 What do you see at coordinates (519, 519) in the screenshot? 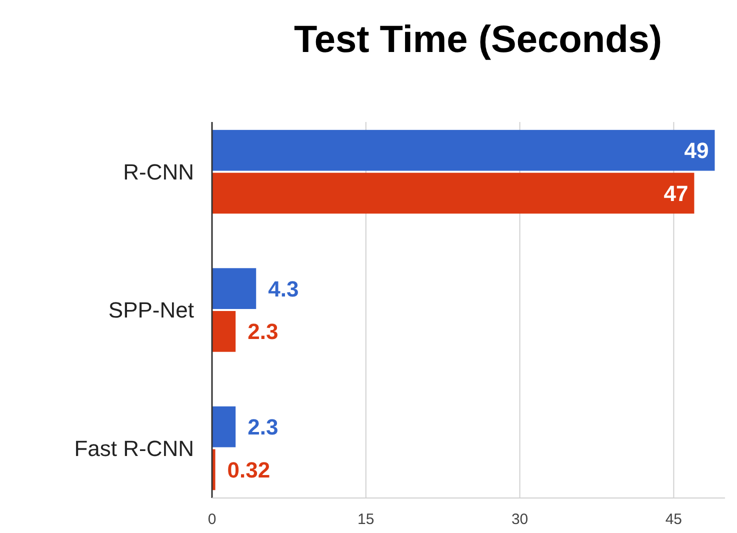
I see `x-tick-label: 30` at bounding box center [519, 519].